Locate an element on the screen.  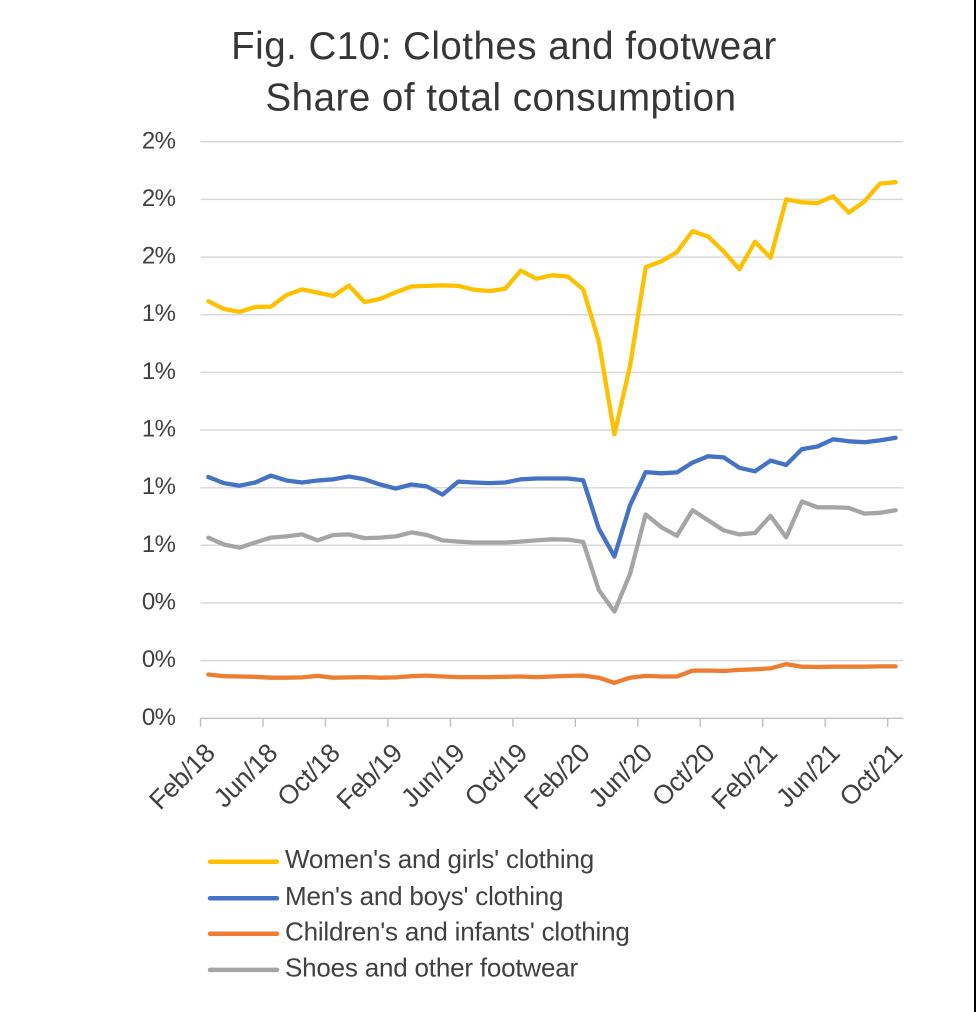
svg-text: Share of total consumption is located at coordinates (501, 98).